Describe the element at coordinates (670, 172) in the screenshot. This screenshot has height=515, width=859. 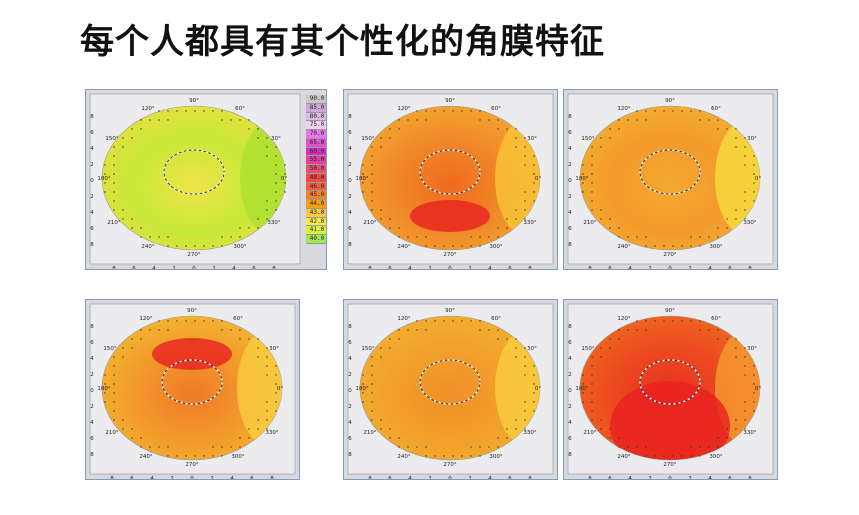
I see `pupil-zone-ring` at that location.